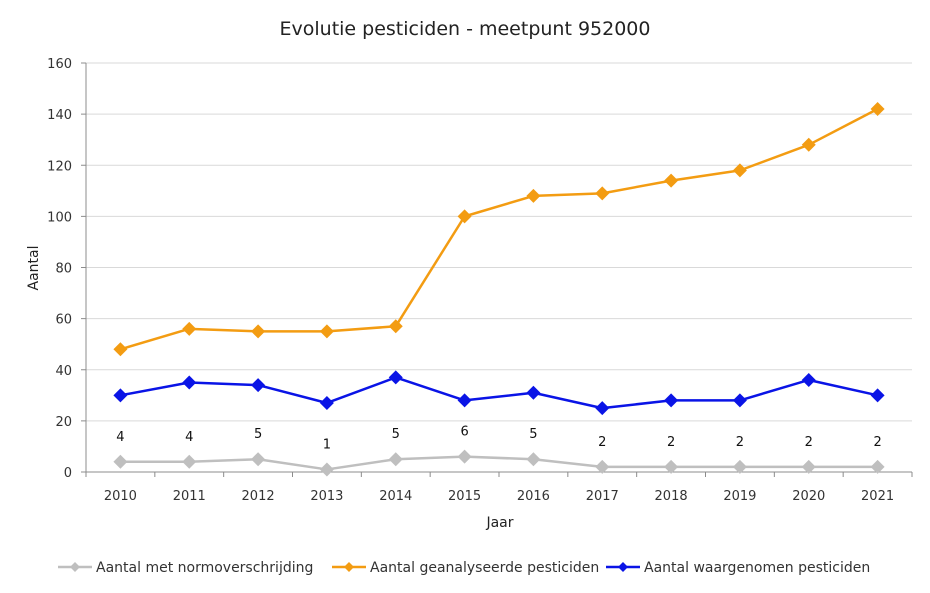 The height and width of the screenshot is (593, 930). I want to click on x-tick-label: 2018, so click(671, 496).